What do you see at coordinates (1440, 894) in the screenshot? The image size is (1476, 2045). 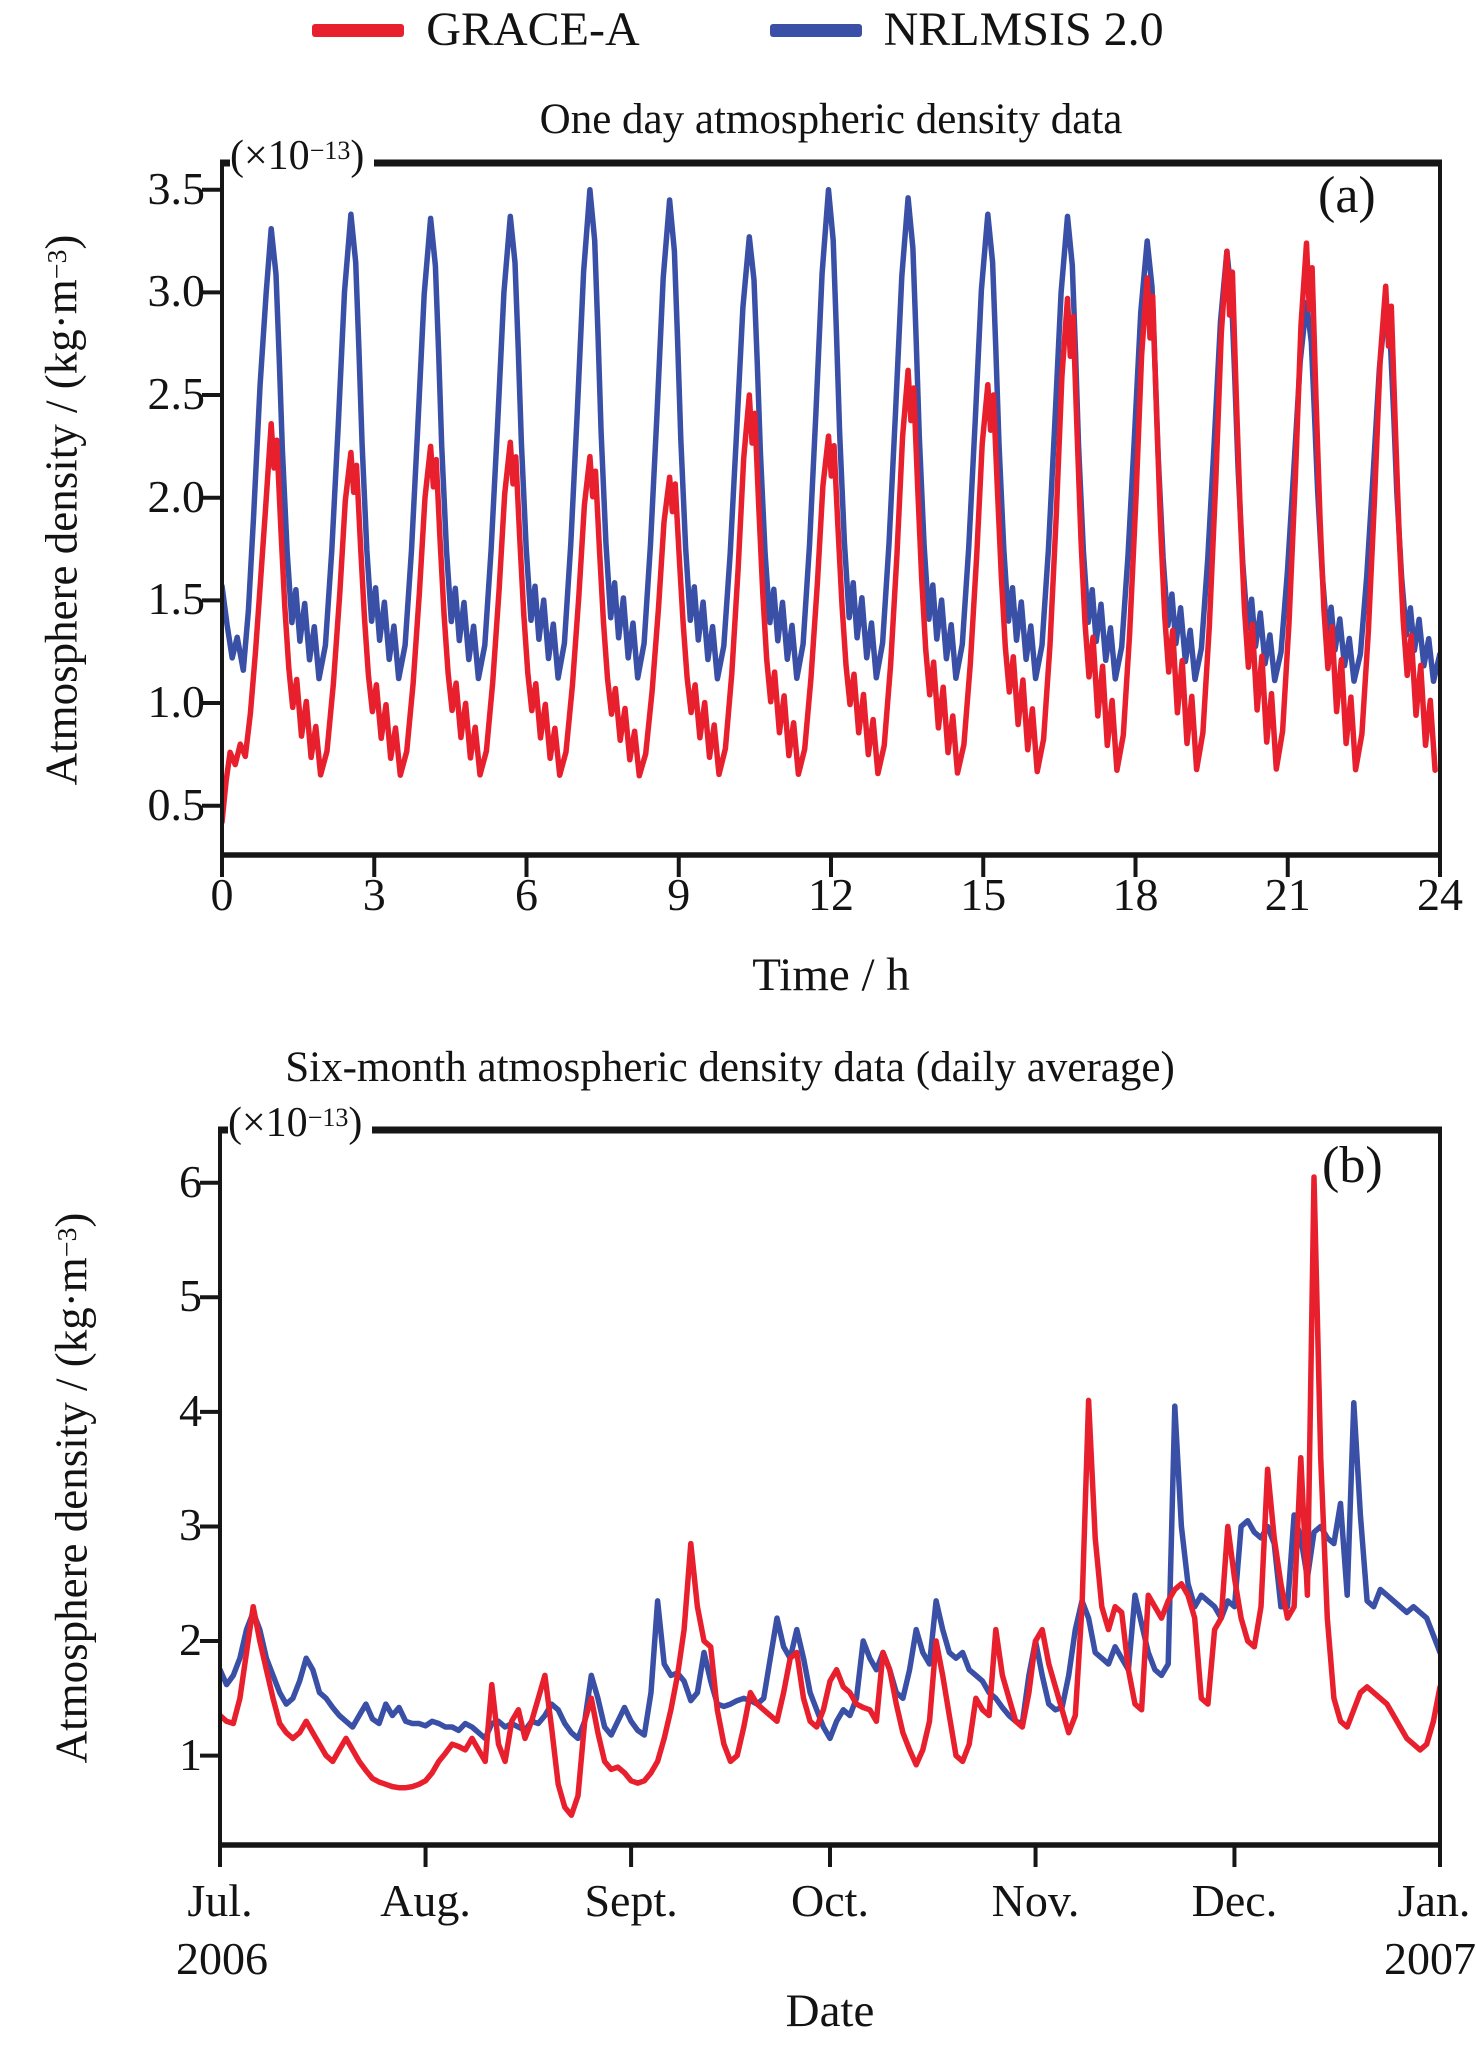 I see `x-tick-label: 24` at bounding box center [1440, 894].